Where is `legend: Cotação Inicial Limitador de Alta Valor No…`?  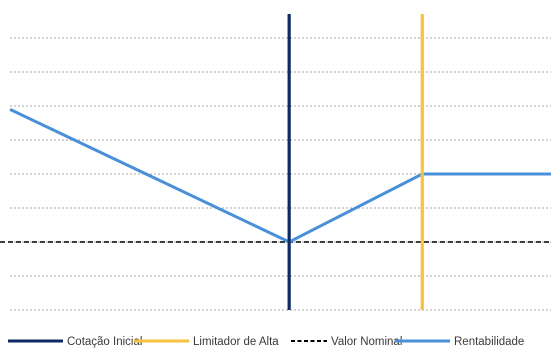 legend: Cotação Inicial Limitador de Alta Valor No… is located at coordinates (266, 342).